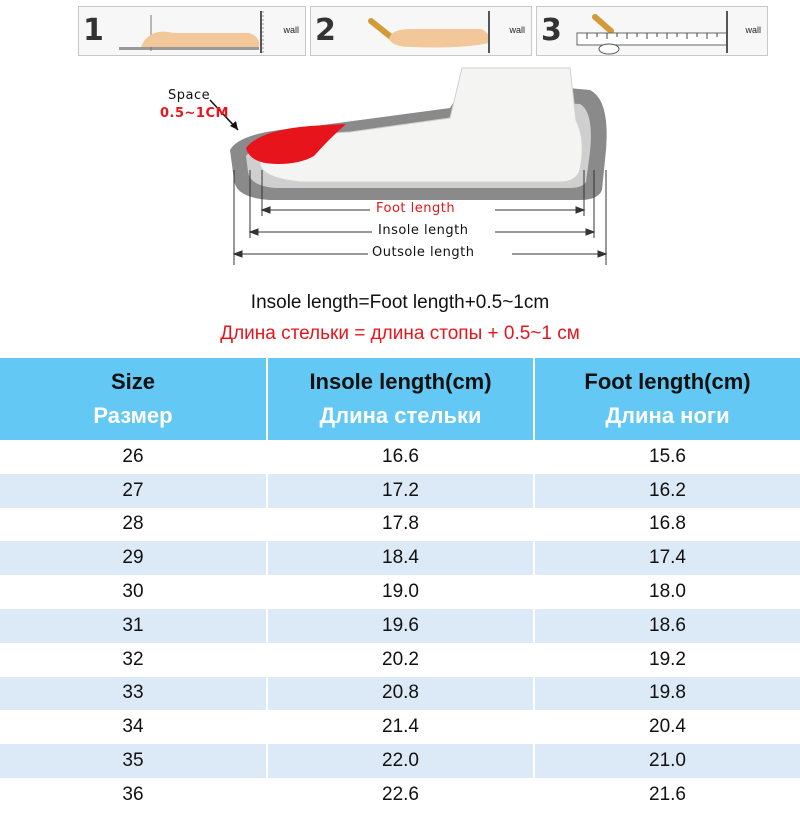 The width and height of the screenshot is (800, 815). Describe the element at coordinates (134, 490) in the screenshot. I see `size-cell: 27` at that location.